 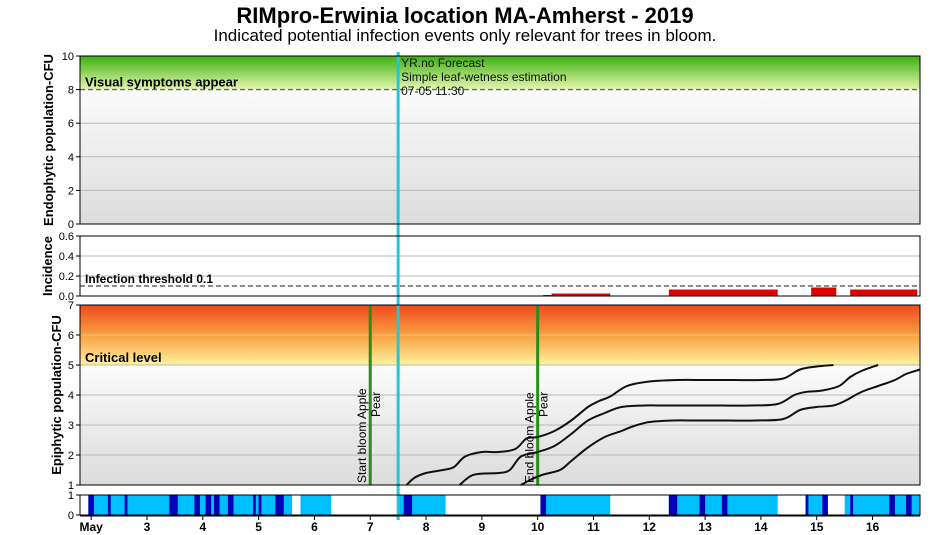 I want to click on epiphytic-ytick-label: 4, so click(x=71, y=396).